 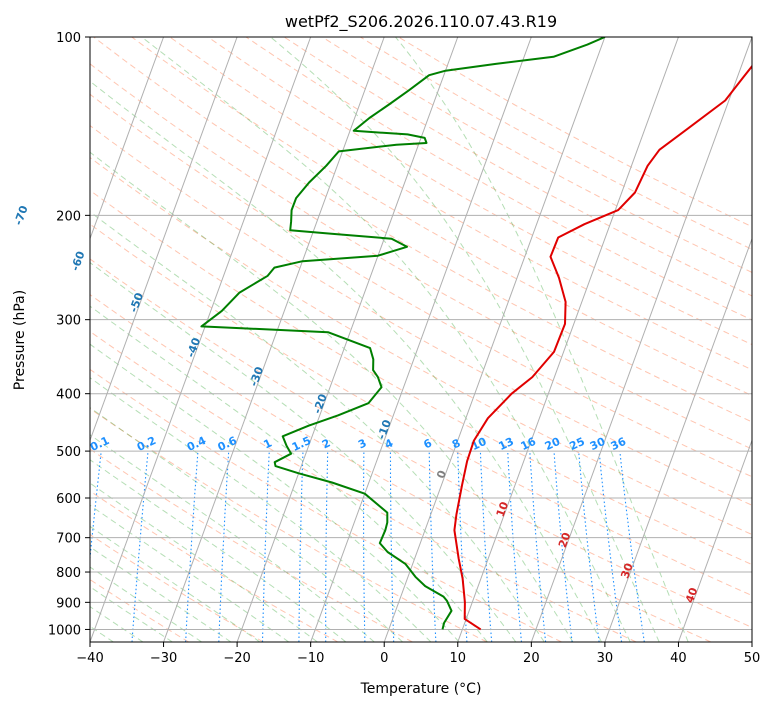 I want to click on mixing-ratio-label: 30, so click(x=598, y=444).